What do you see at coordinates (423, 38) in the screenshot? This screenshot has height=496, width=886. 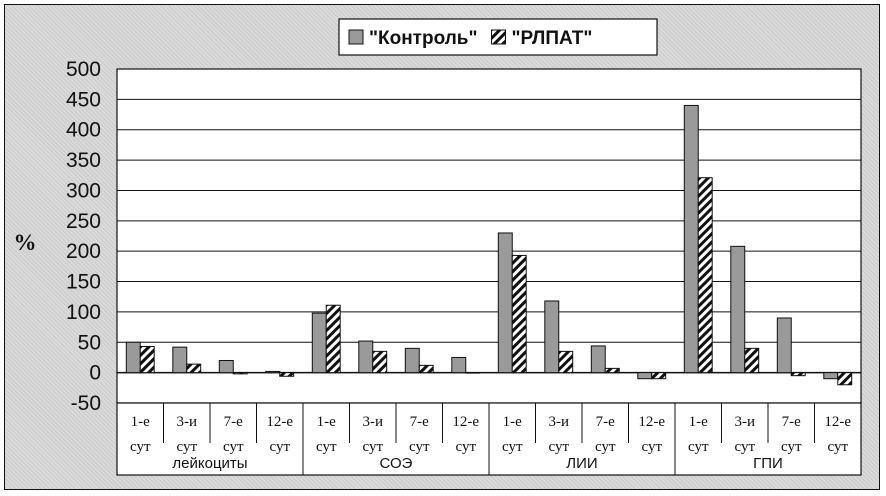 I see `legend-label: "Контроль"` at bounding box center [423, 38].